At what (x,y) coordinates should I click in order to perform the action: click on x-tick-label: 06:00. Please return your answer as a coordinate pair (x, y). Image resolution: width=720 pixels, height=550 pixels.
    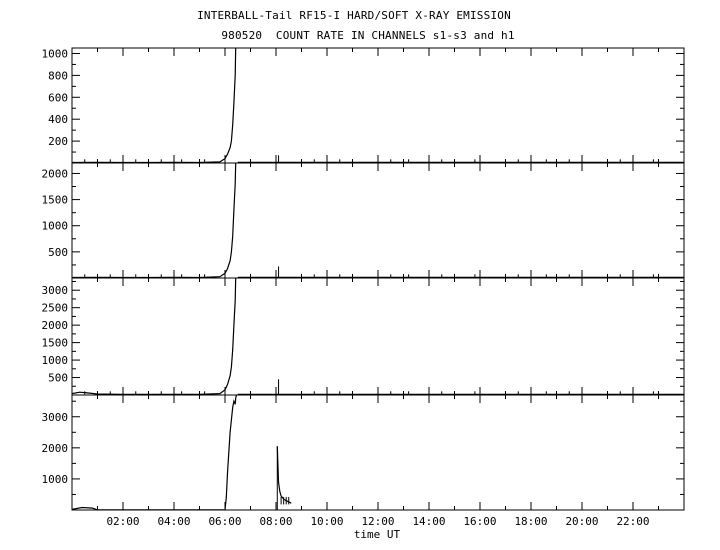
    Looking at the image, I should click on (224, 521).